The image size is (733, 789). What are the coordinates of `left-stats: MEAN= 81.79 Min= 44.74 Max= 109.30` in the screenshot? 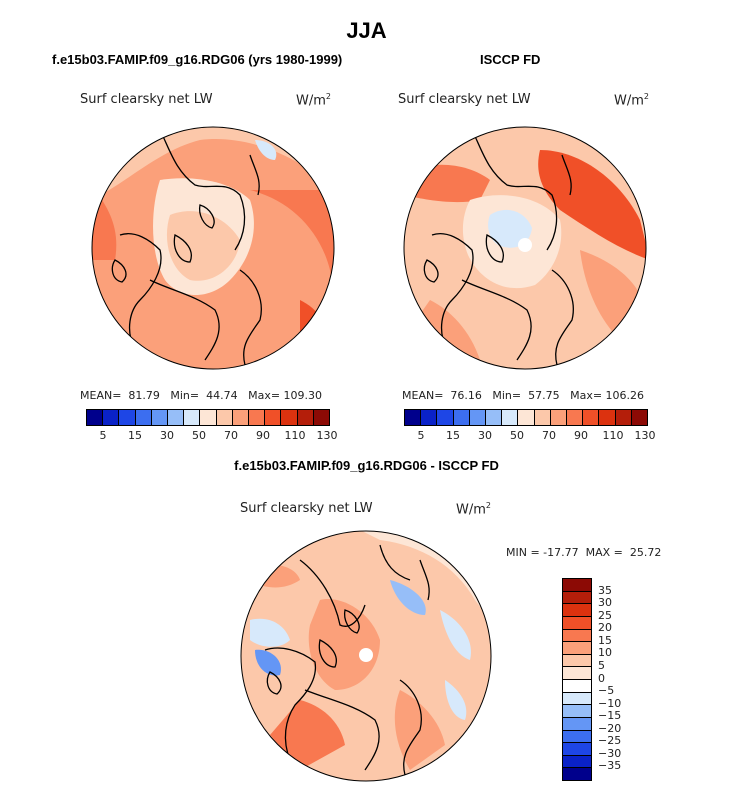 It's located at (201, 395).